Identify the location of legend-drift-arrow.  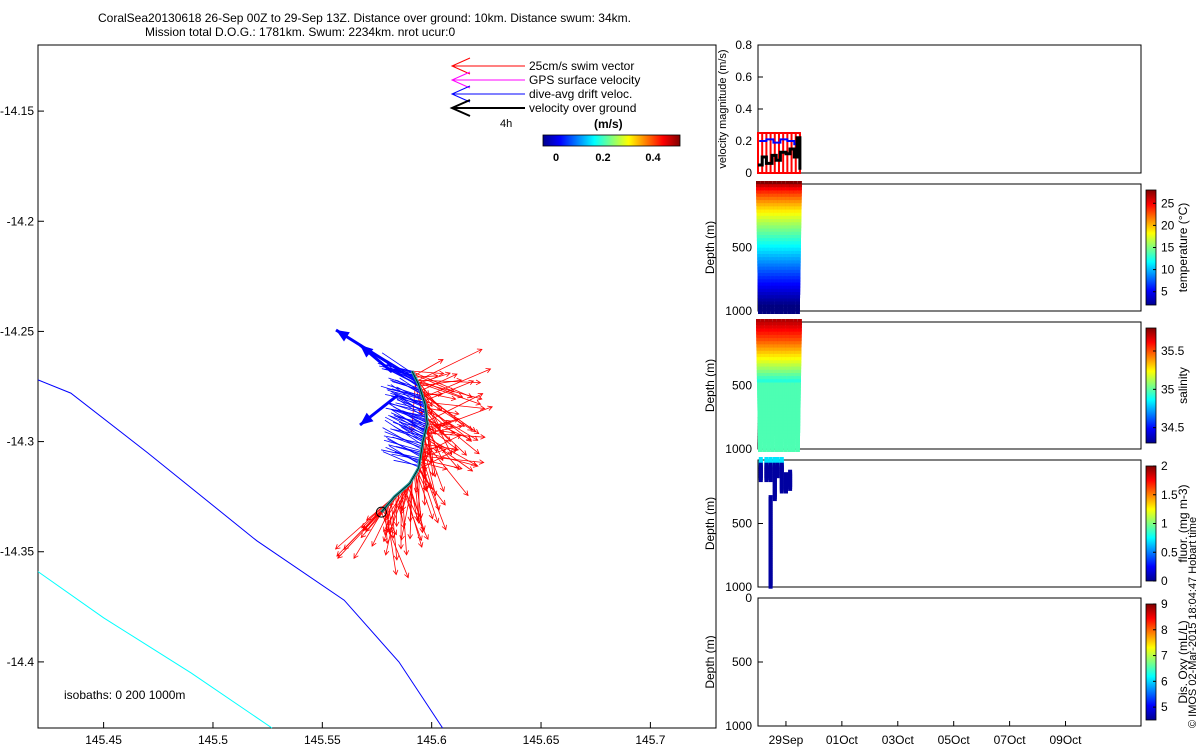
(487, 94).